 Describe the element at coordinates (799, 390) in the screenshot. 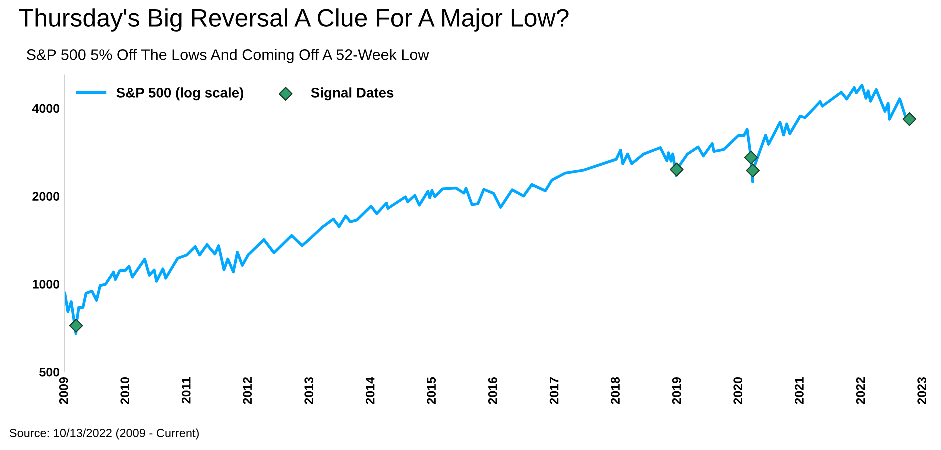

I see `x-tick-label: 2021` at that location.